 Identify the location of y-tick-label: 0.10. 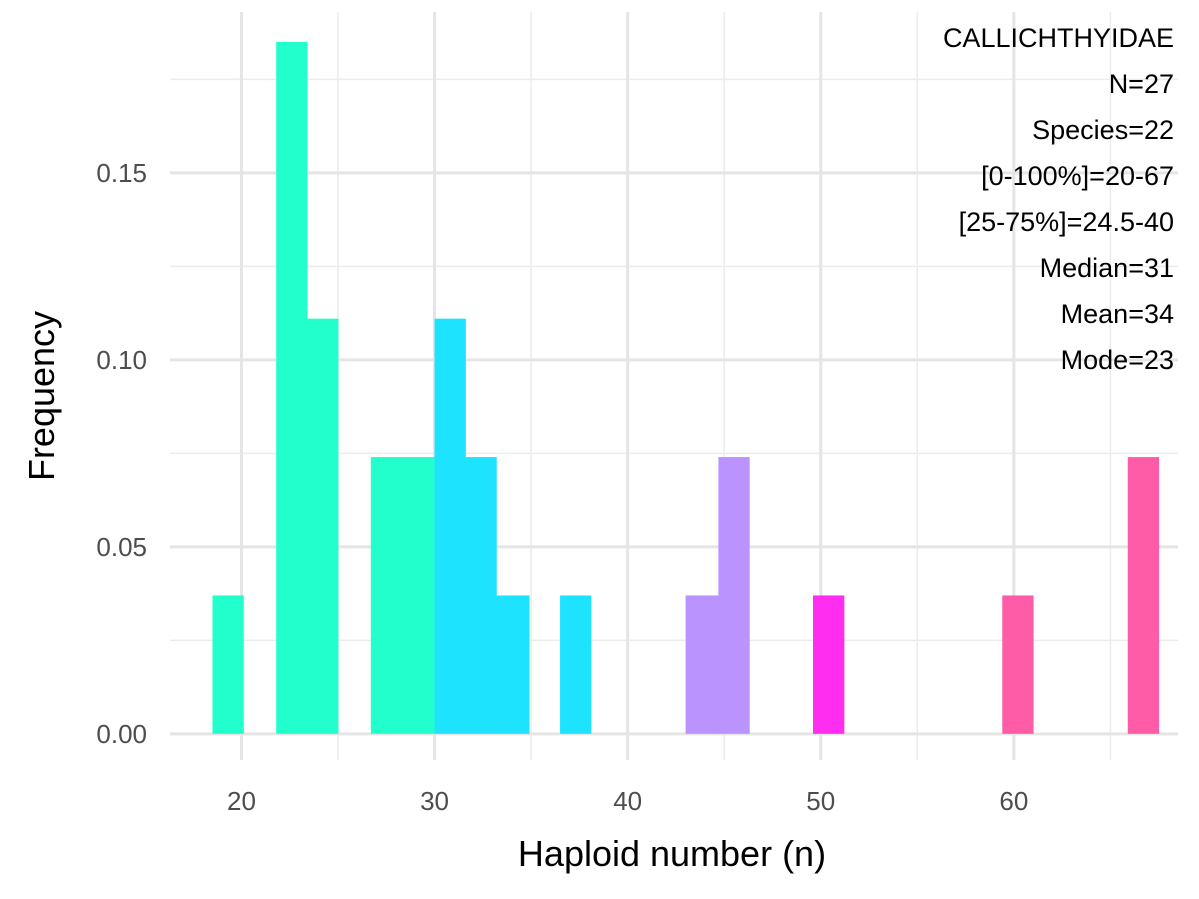
(121, 360).